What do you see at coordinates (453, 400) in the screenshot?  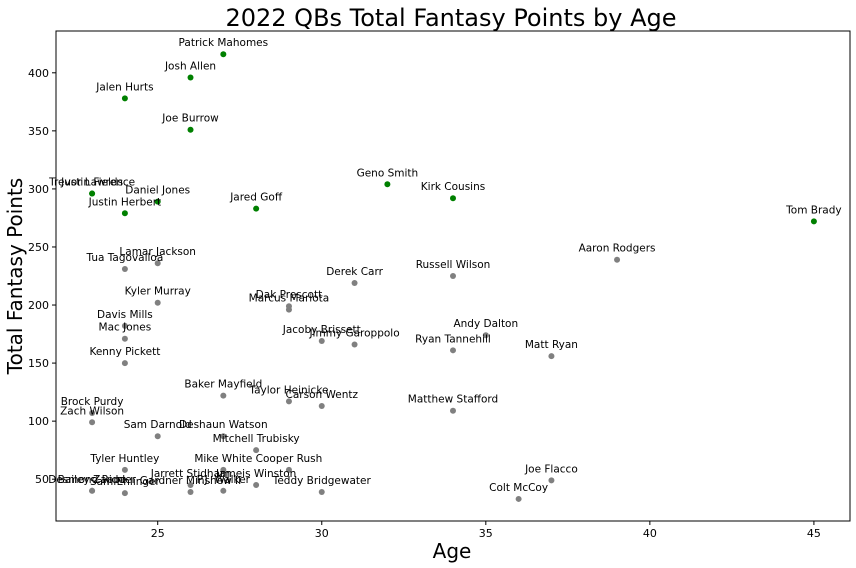 I see `data-point-label: Matthew Stafford` at bounding box center [453, 400].